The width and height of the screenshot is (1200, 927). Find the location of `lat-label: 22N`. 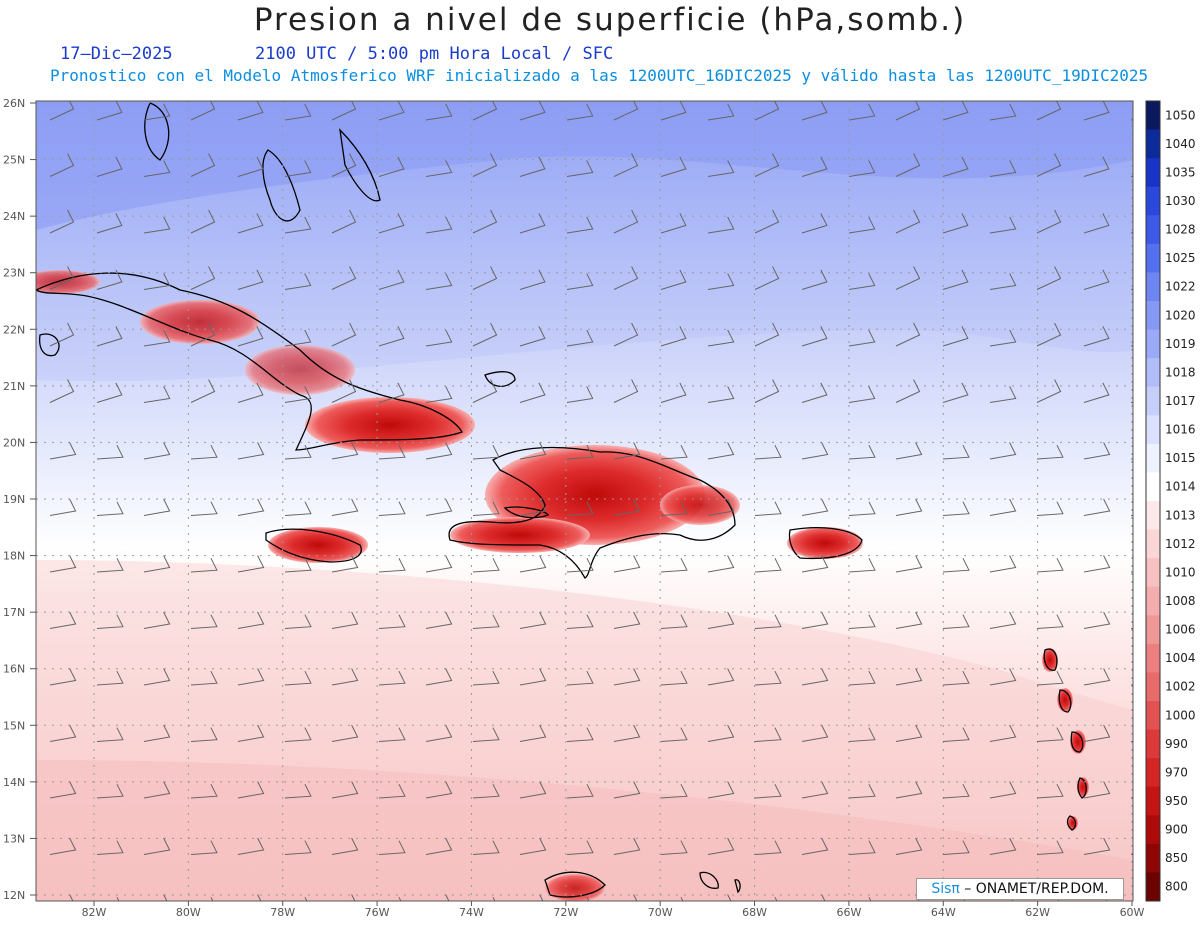

lat-label: 22N is located at coordinates (14, 329).